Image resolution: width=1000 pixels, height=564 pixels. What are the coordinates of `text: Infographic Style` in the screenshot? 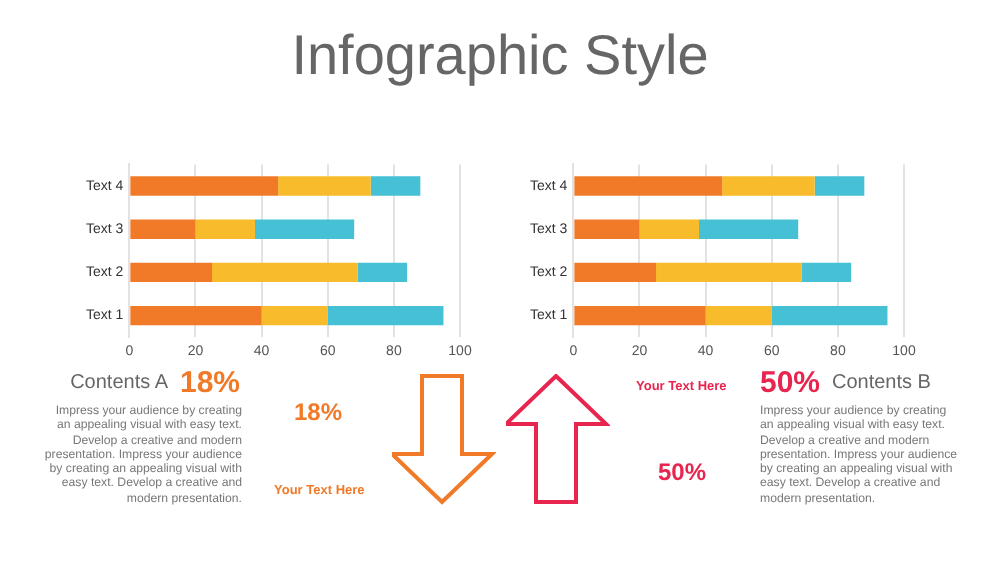 It's located at (500, 55).